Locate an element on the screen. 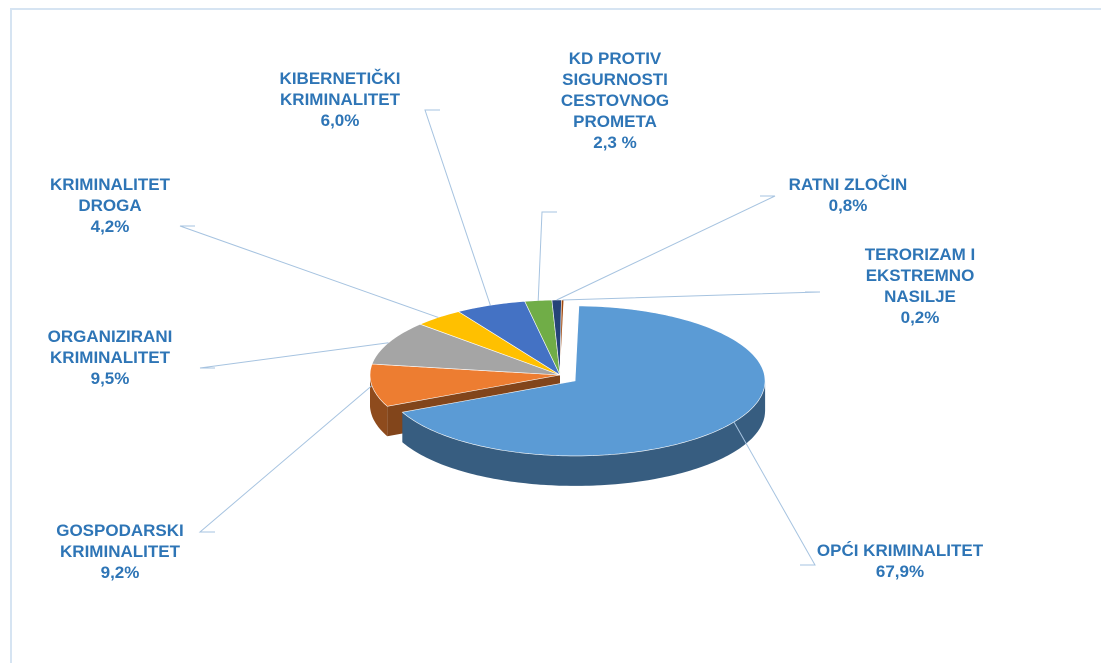 The height and width of the screenshot is (663, 1101). category-label: RATNI ZLOČIN is located at coordinates (848, 184).